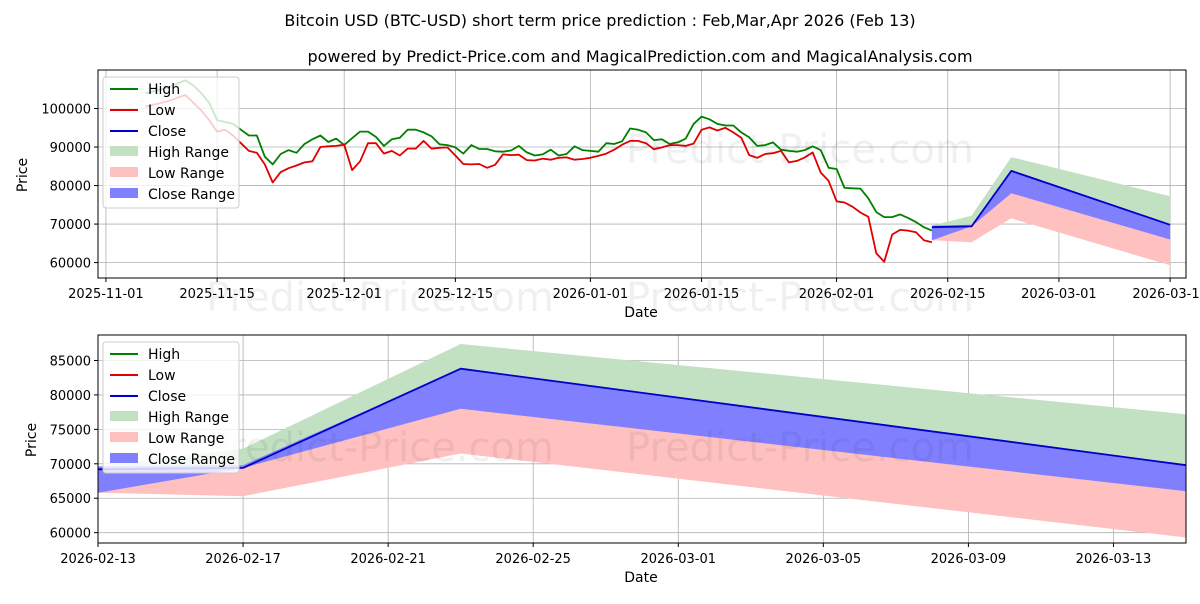  I want to click on top-panel-xtick-label: 2025-12-15, so click(456, 294).